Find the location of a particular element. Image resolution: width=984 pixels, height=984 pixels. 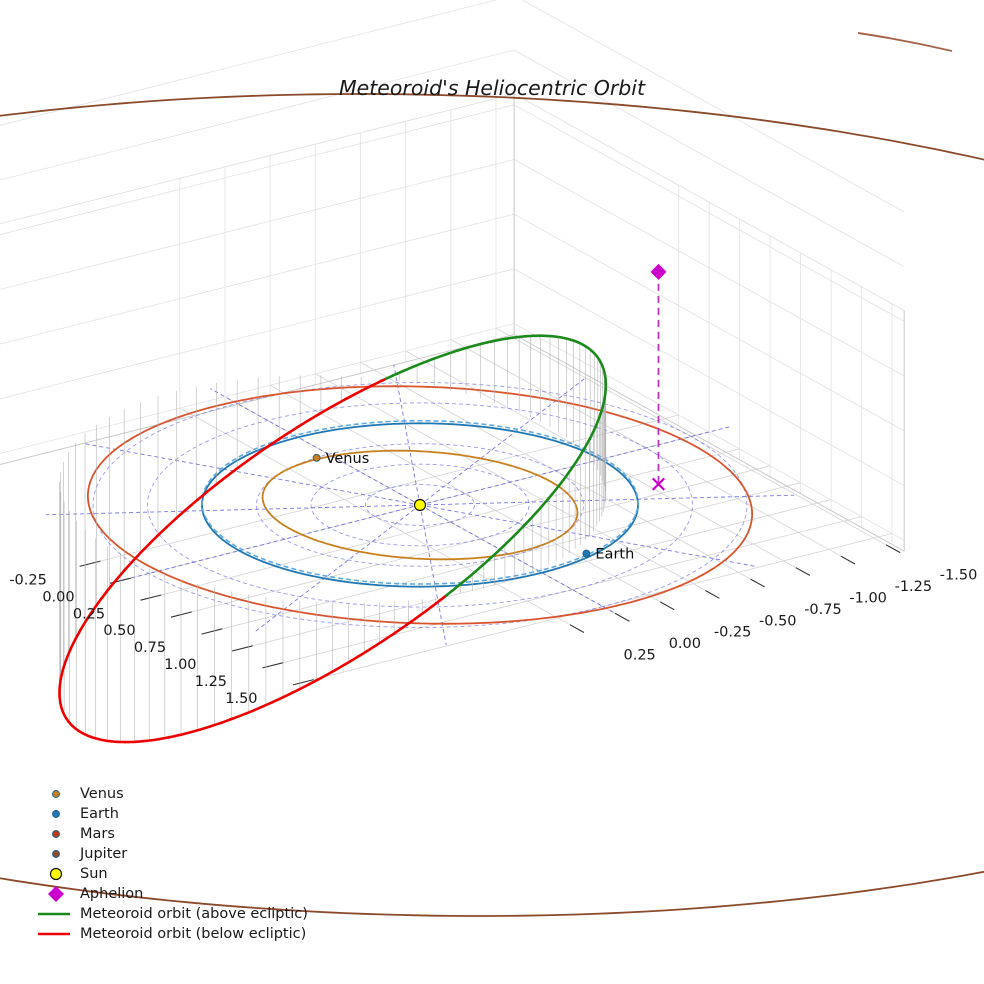

legend-label-0: Venus is located at coordinates (102, 794).